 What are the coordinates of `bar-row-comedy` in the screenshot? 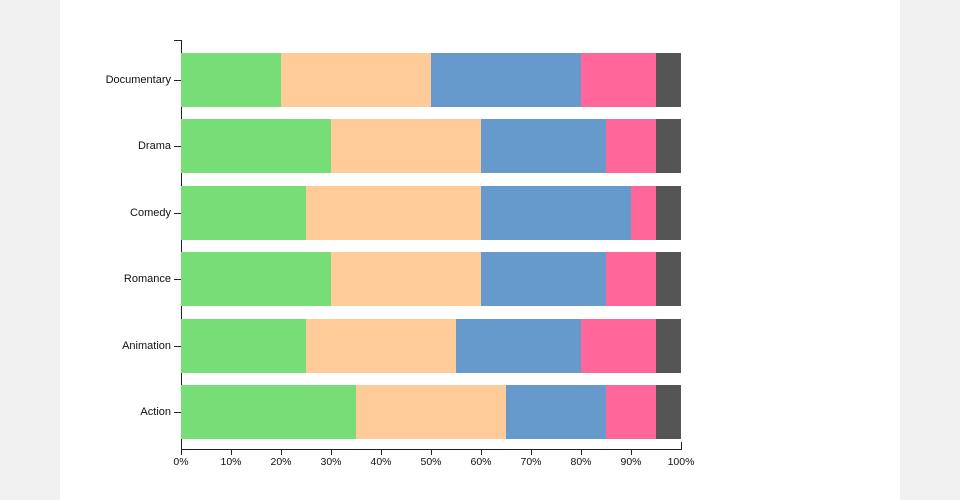 It's located at (431, 212).